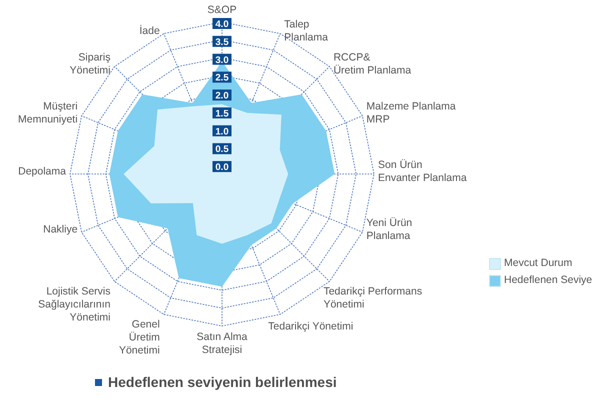  I want to click on spoke-label: Talep Planlama, so click(306, 31).